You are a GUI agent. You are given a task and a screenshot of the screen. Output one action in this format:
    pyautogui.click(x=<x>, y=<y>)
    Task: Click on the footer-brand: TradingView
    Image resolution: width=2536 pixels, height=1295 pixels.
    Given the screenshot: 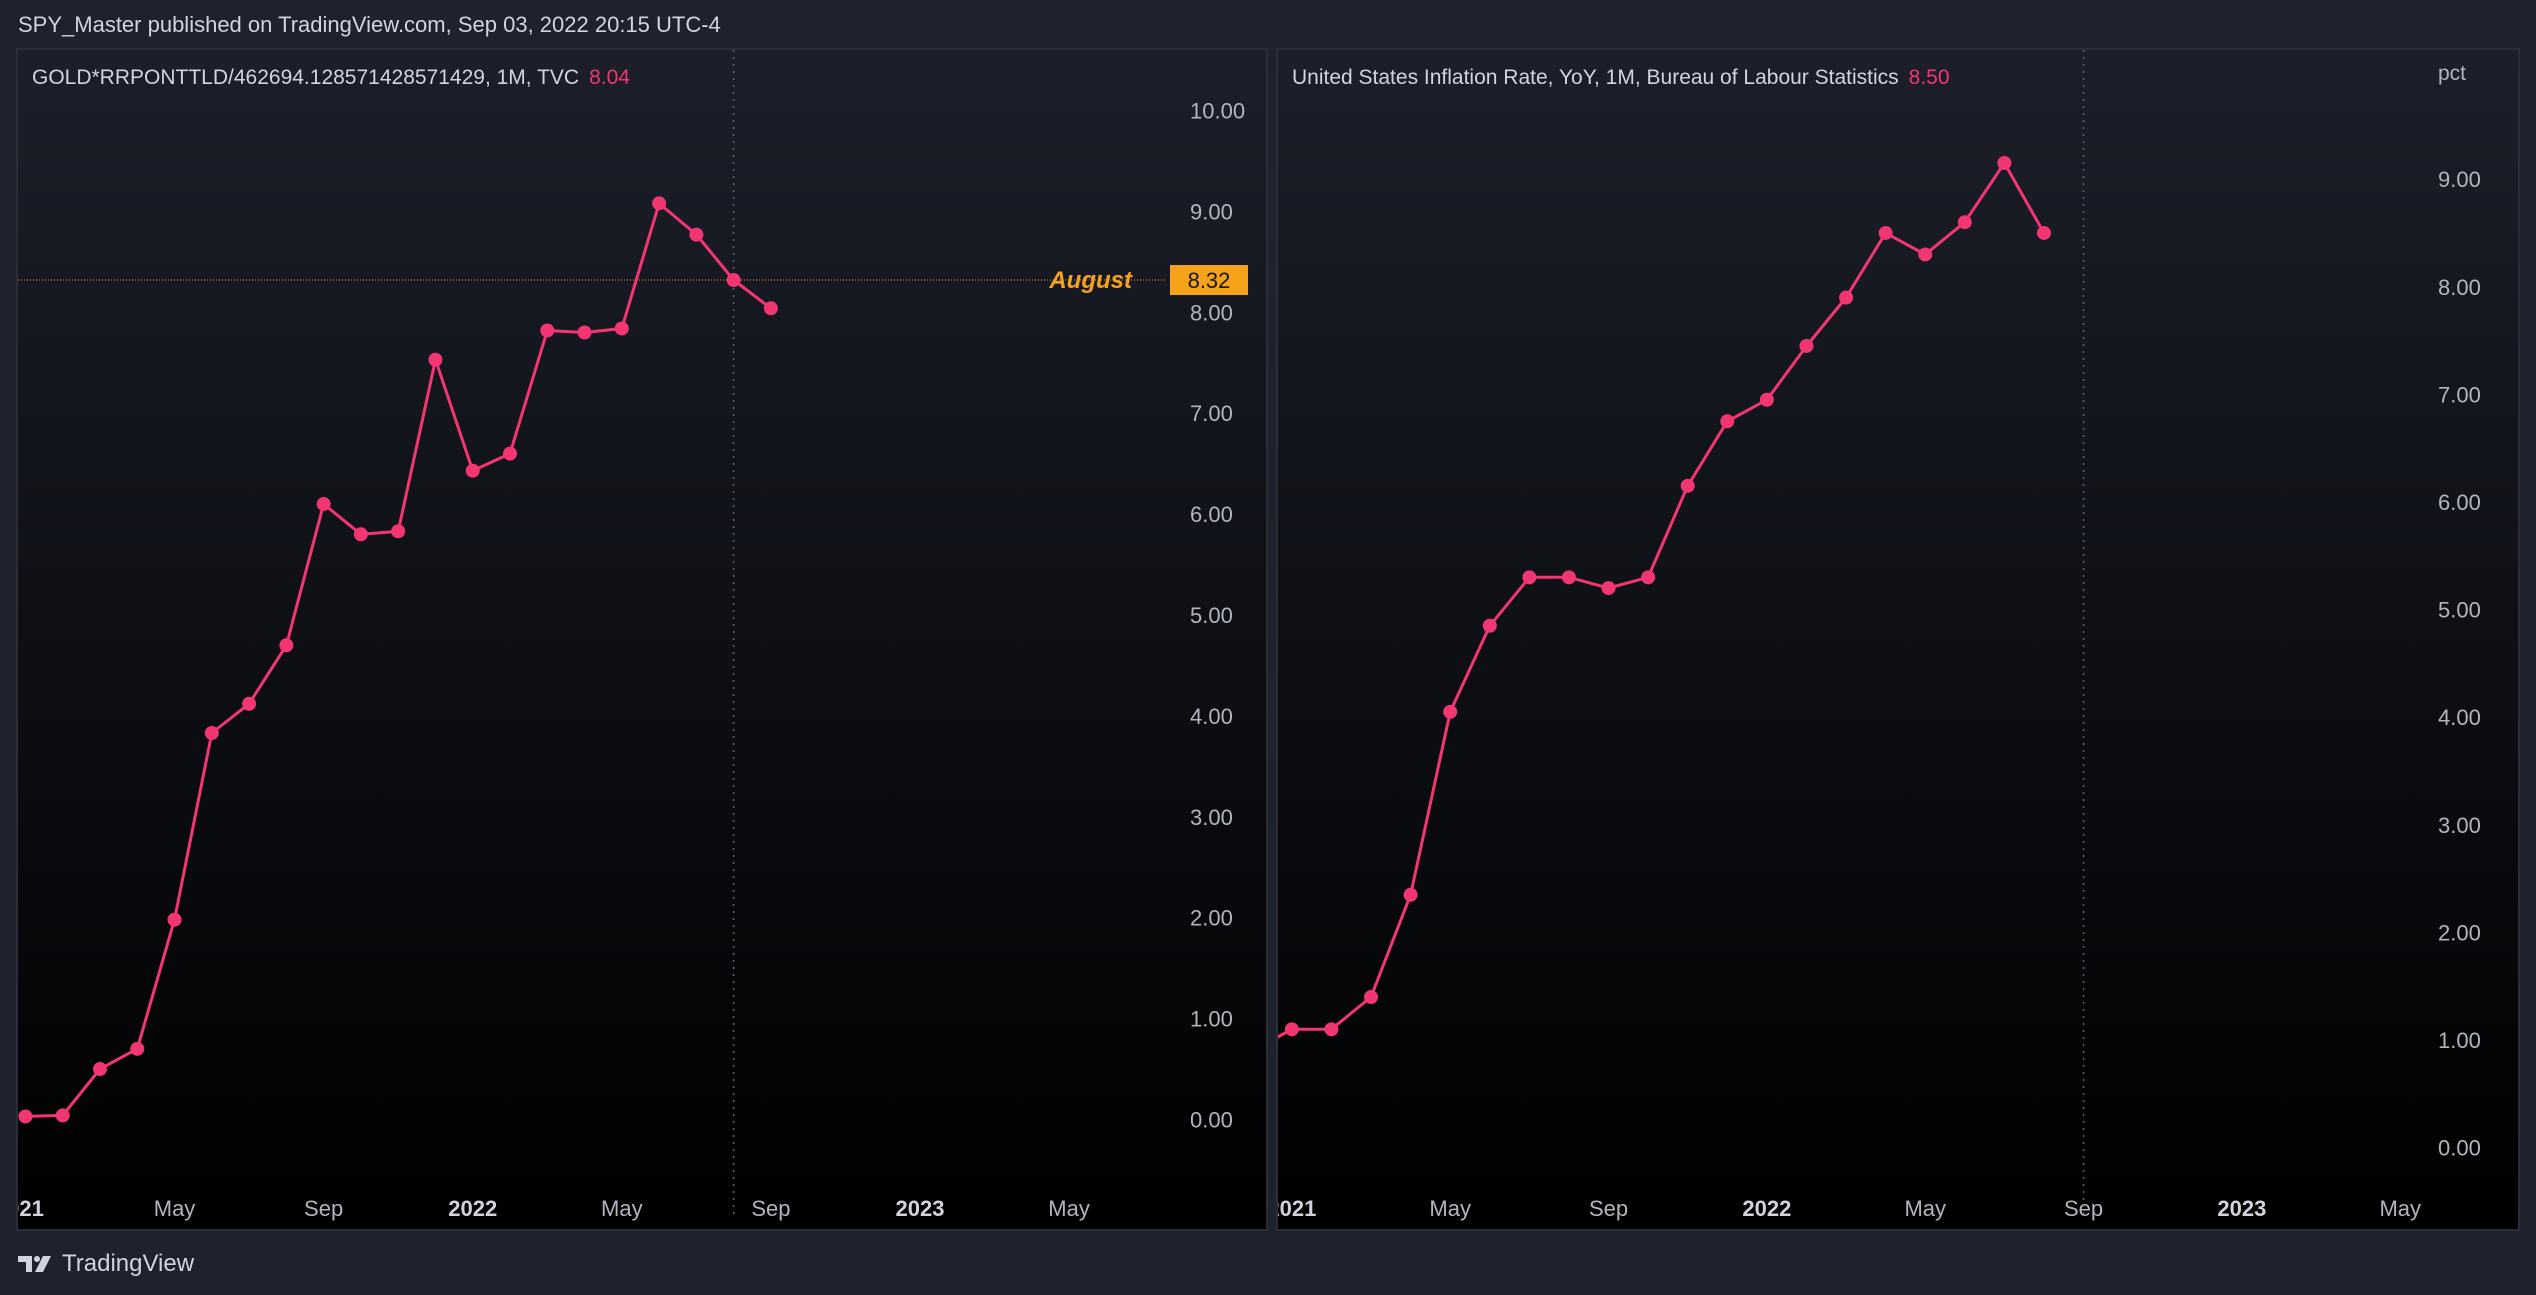 What is the action you would take?
    pyautogui.click(x=106, y=1264)
    